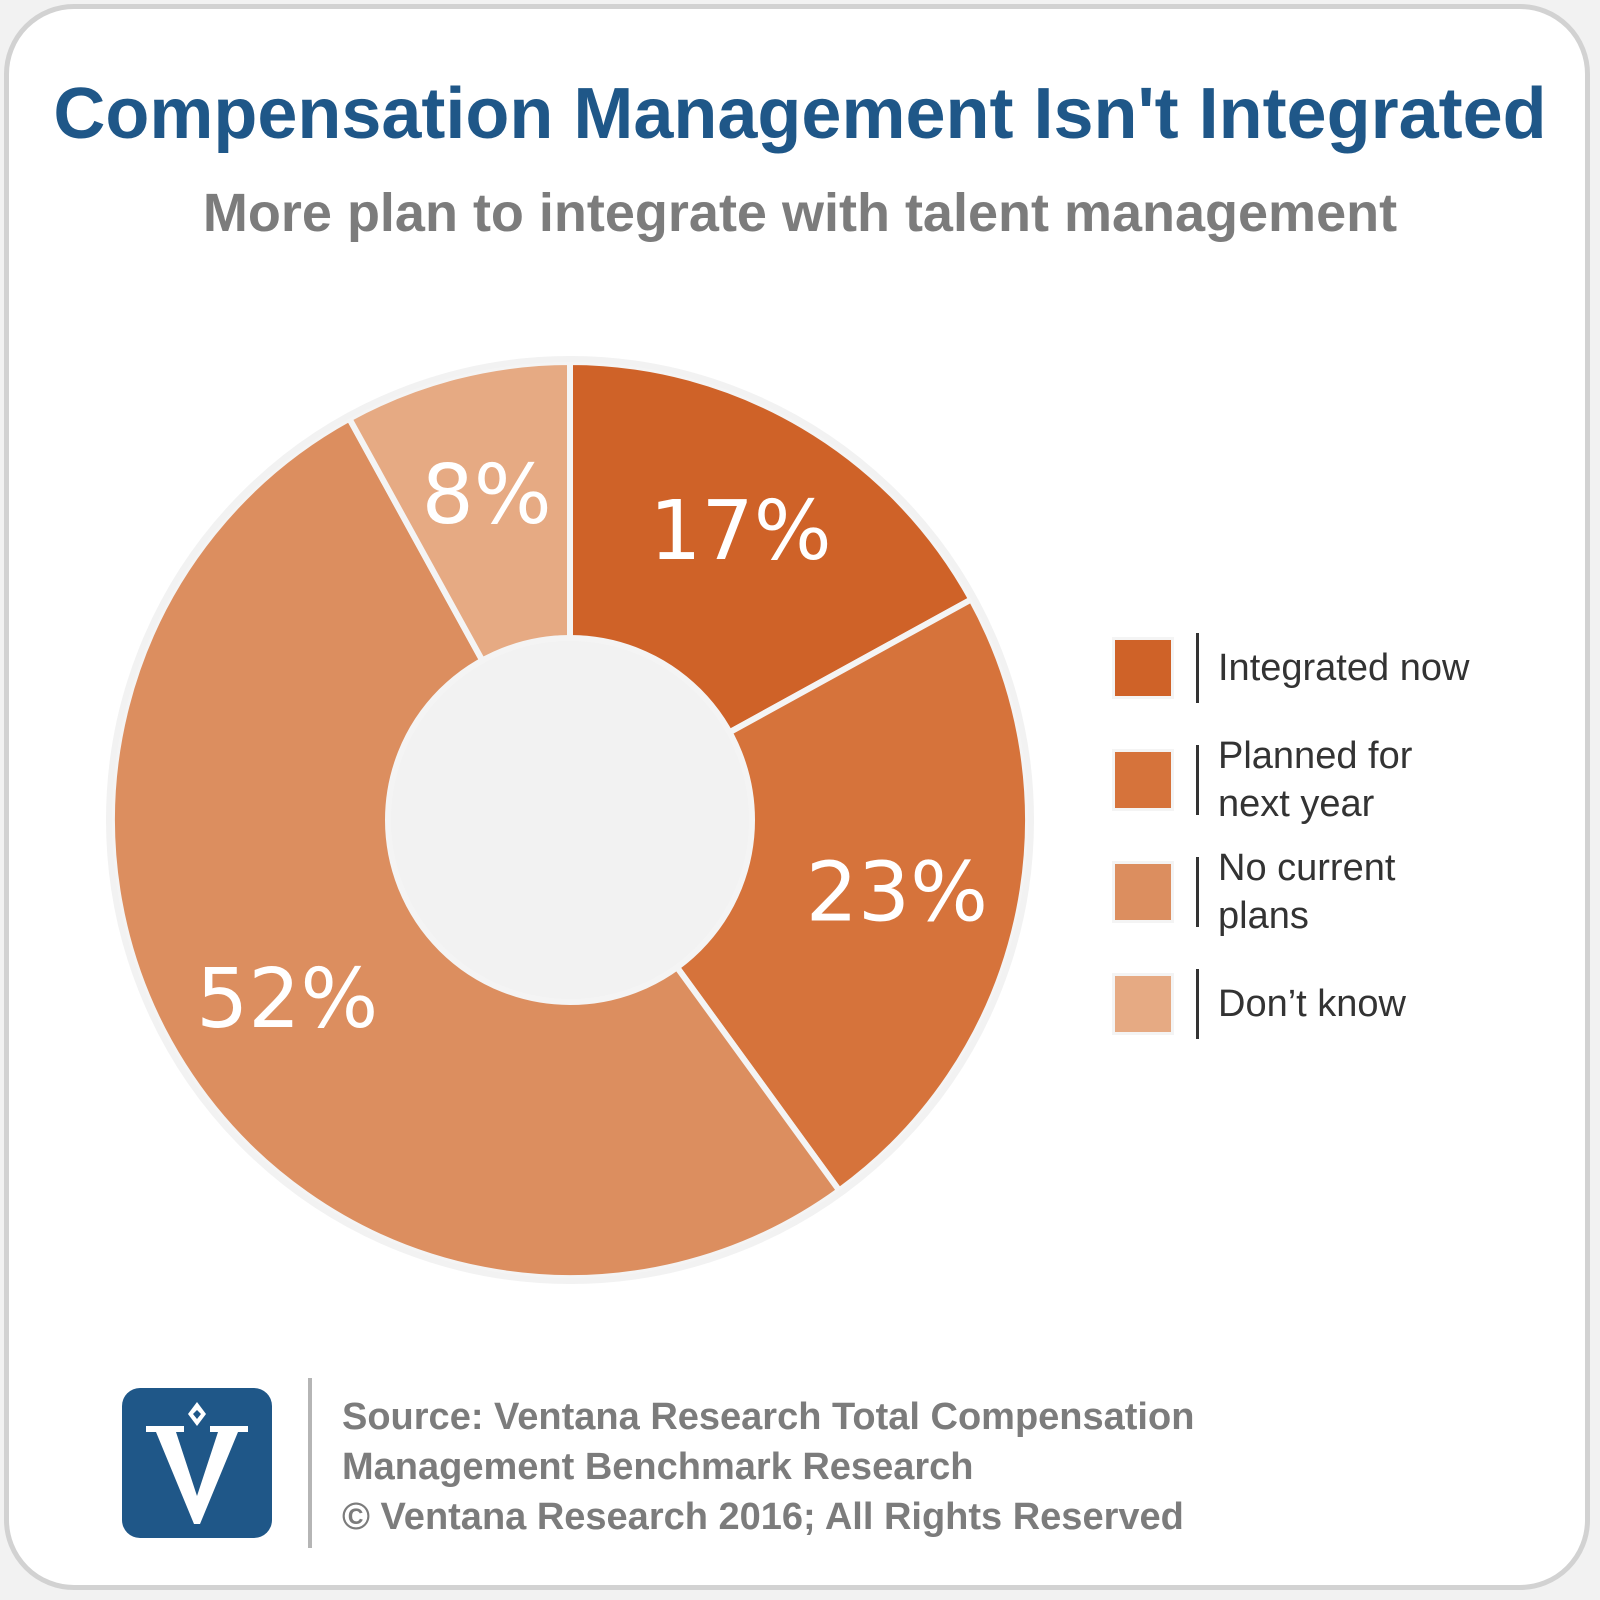  What do you see at coordinates (1312, 1004) in the screenshot?
I see `legend-label: Don’t know` at bounding box center [1312, 1004].